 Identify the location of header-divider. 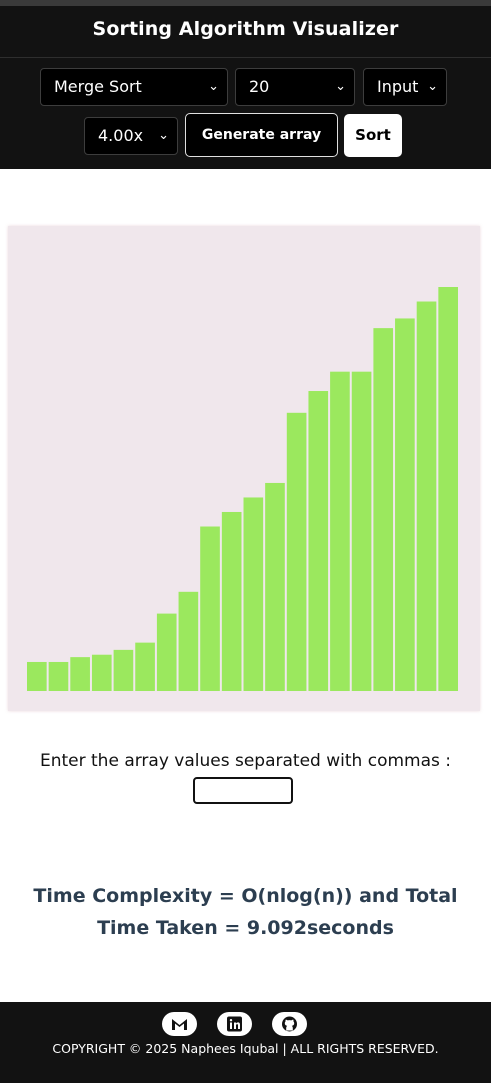
(245, 57).